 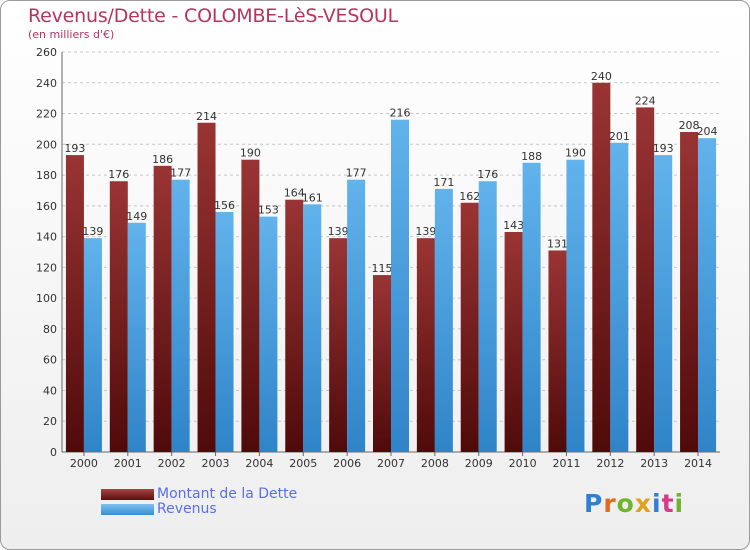 I want to click on data-label-dette: 162, so click(x=469, y=196).